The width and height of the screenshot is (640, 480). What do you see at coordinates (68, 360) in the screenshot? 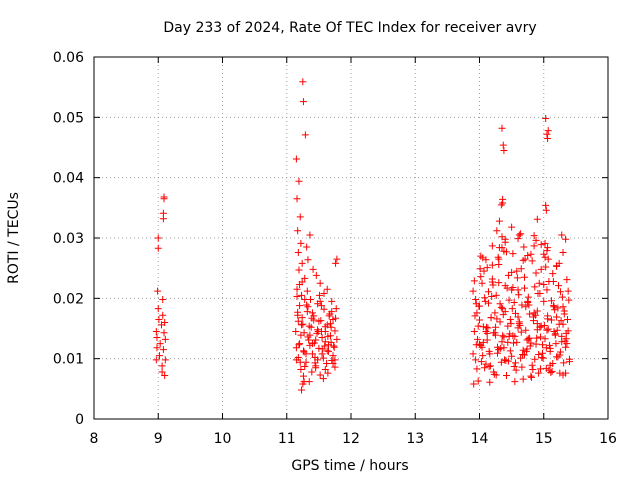
I see `y-tick-label: 0.01` at bounding box center [68, 360].